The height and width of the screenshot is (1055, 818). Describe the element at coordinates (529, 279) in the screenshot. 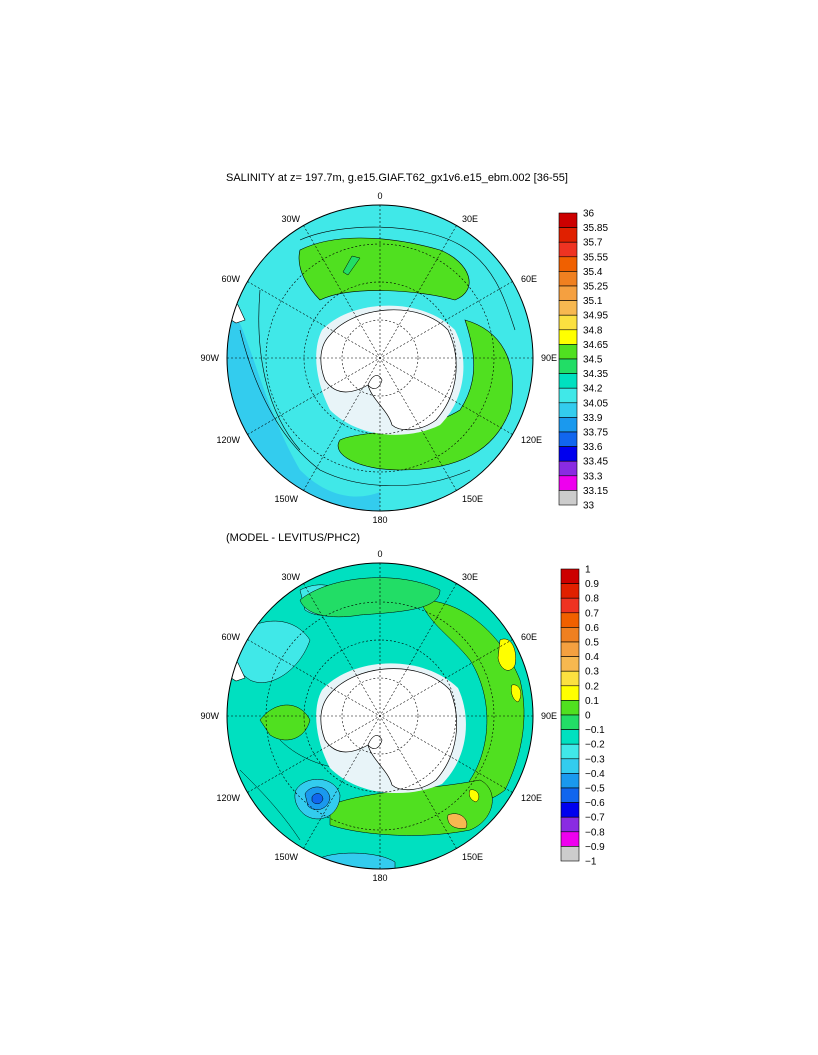

I see `top-lon-label-60e: 60E` at that location.